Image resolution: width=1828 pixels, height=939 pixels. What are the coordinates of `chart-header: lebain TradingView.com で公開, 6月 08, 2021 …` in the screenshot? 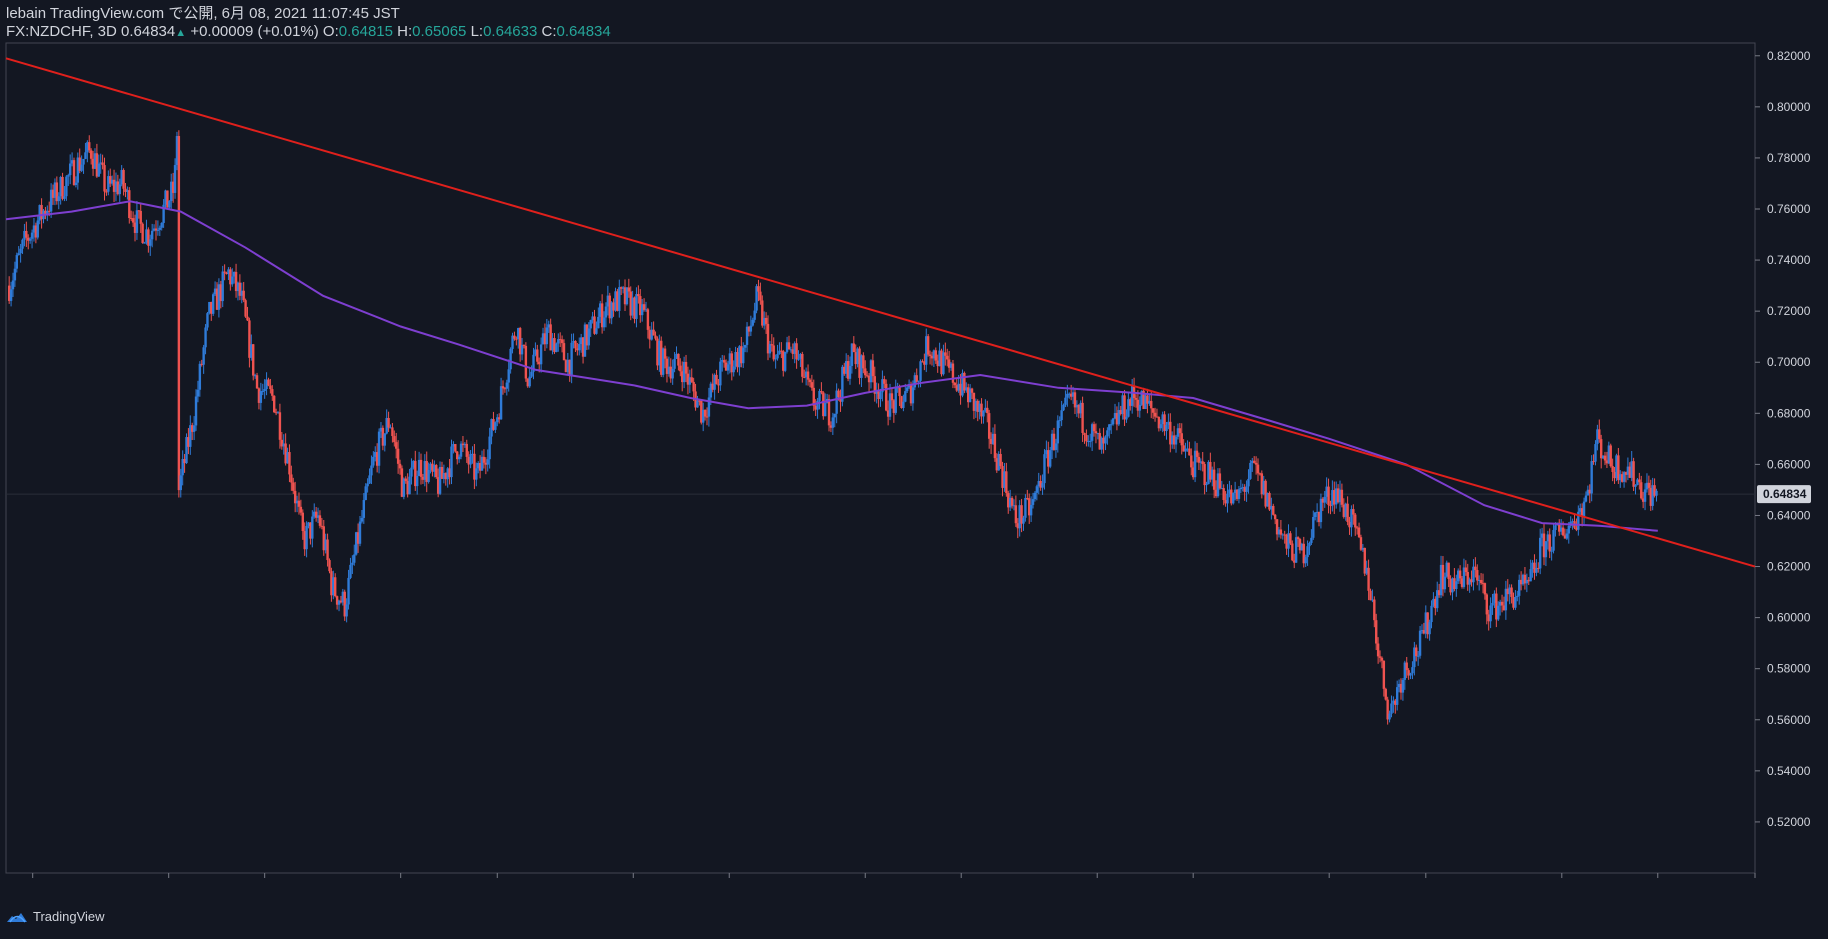 It's located at (308, 23).